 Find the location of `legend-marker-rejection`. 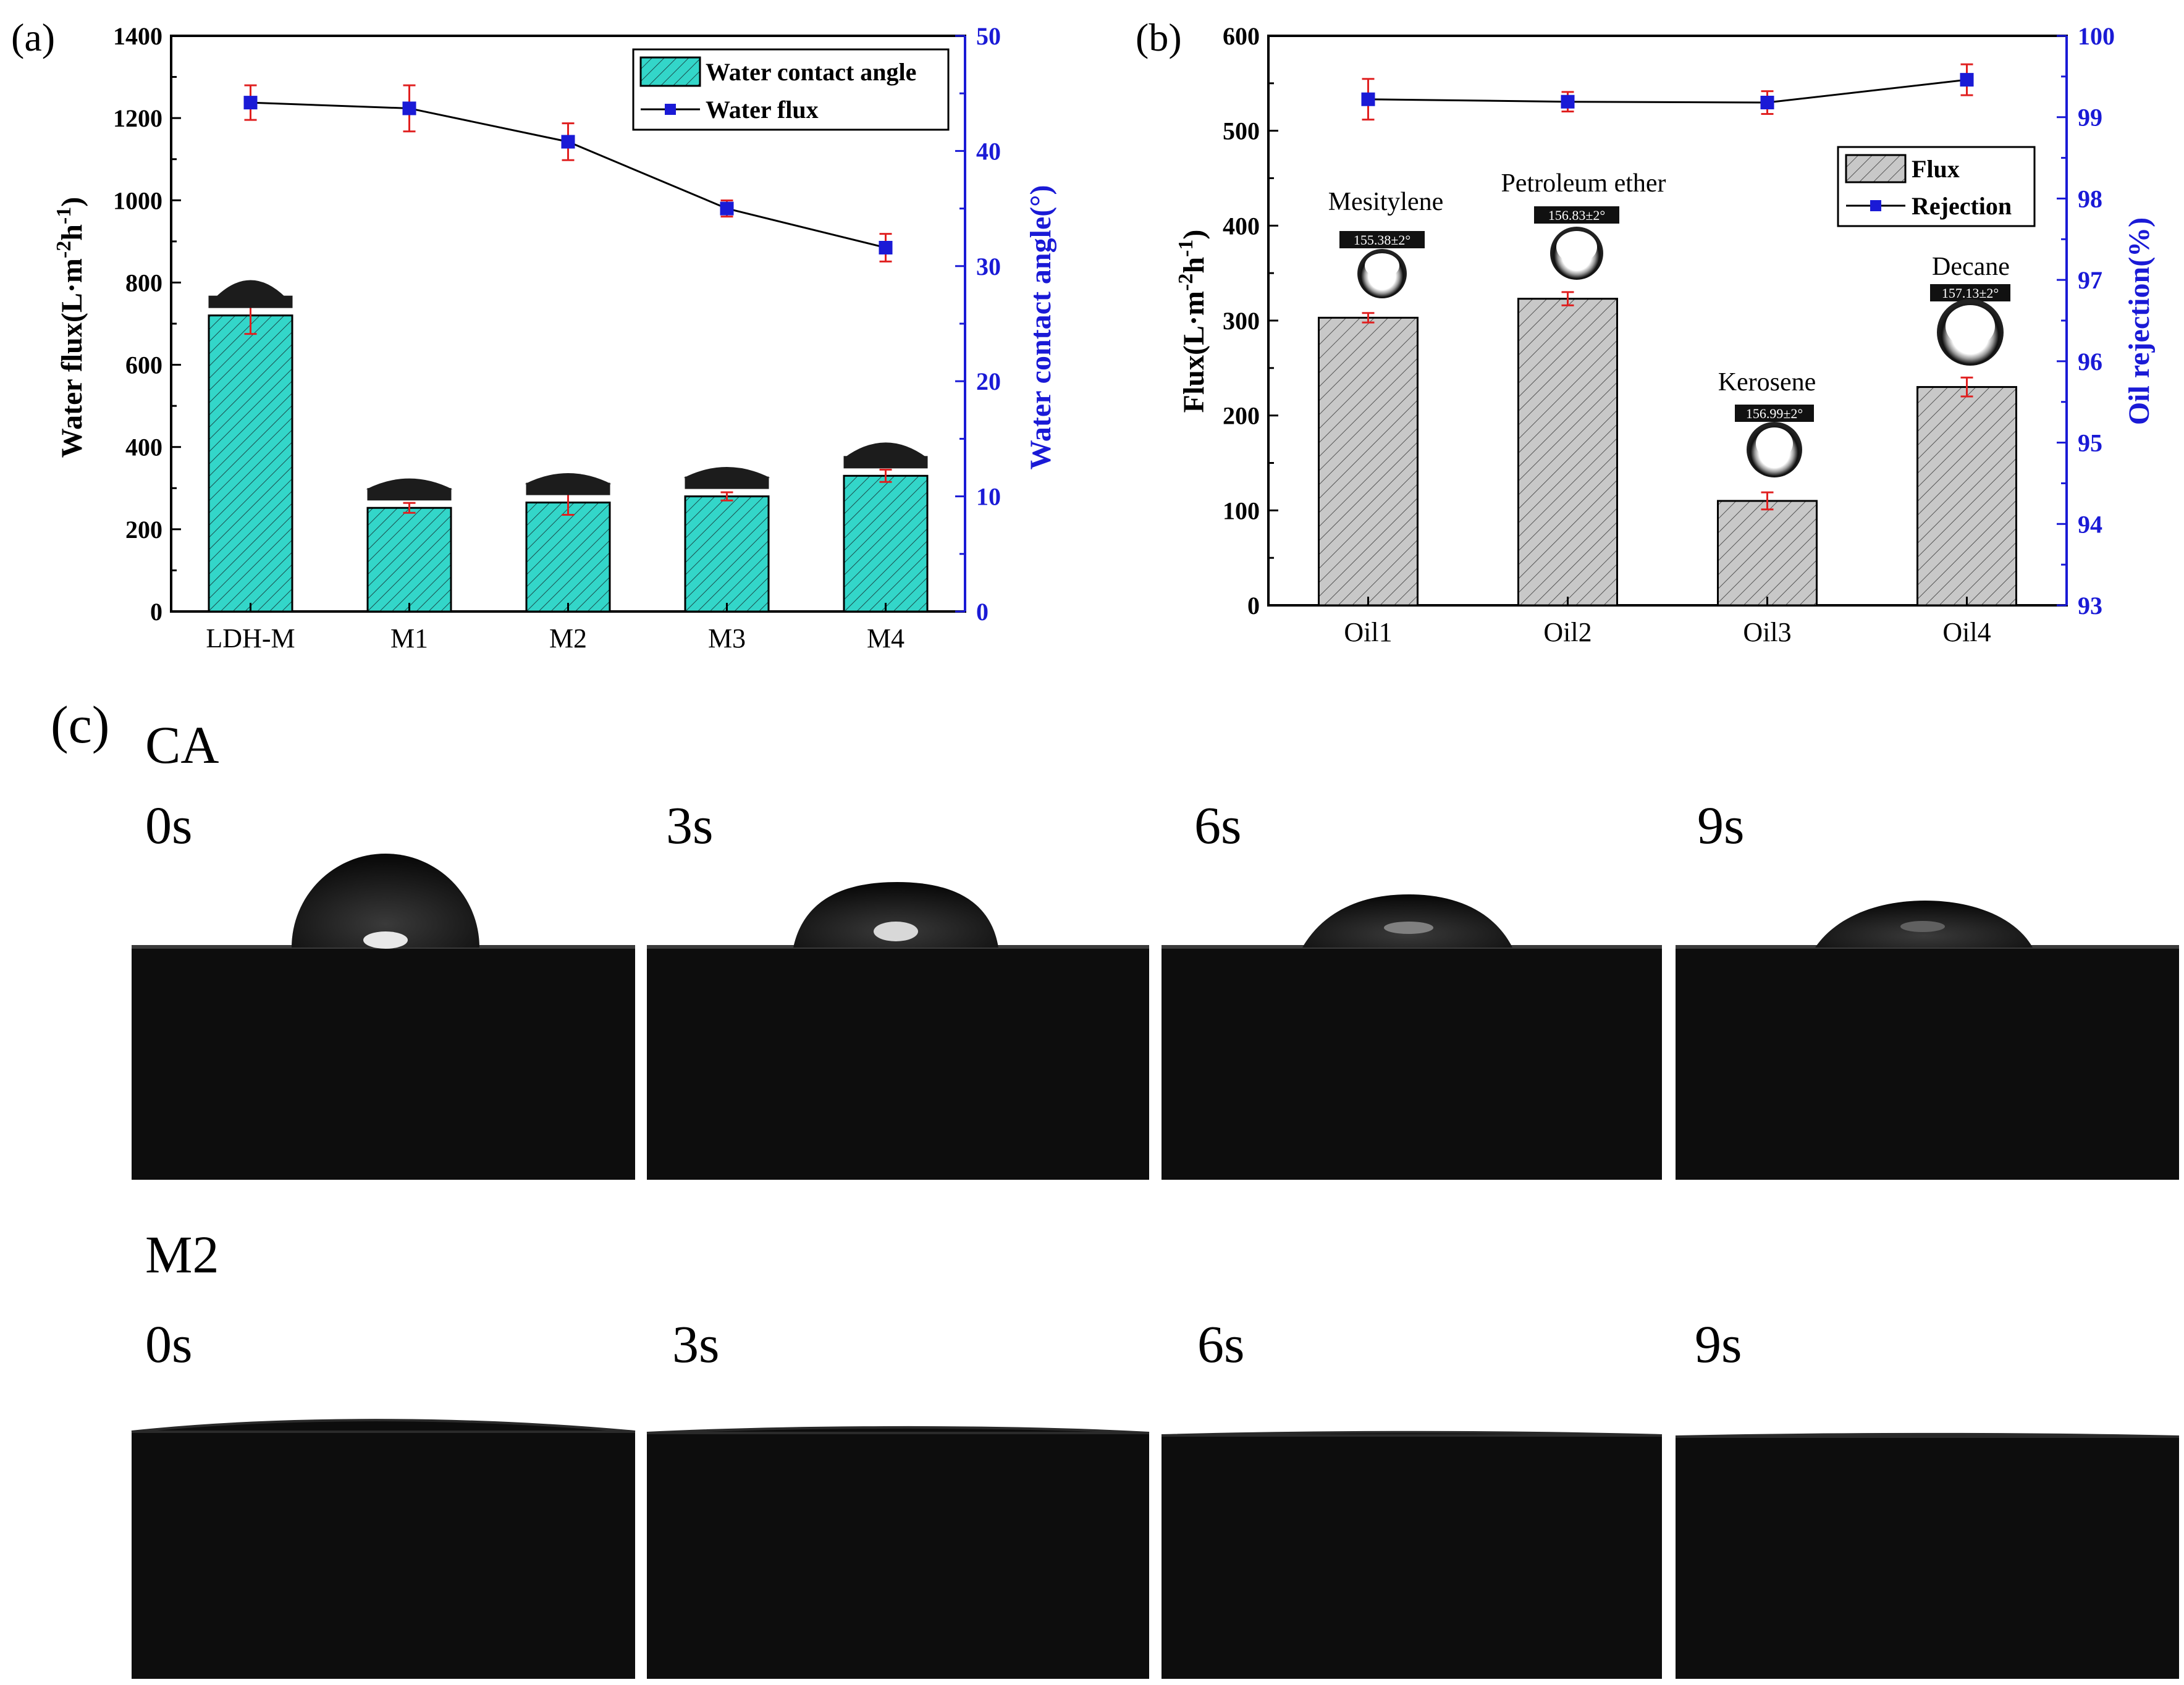

legend-marker-rejection is located at coordinates (1875, 205).